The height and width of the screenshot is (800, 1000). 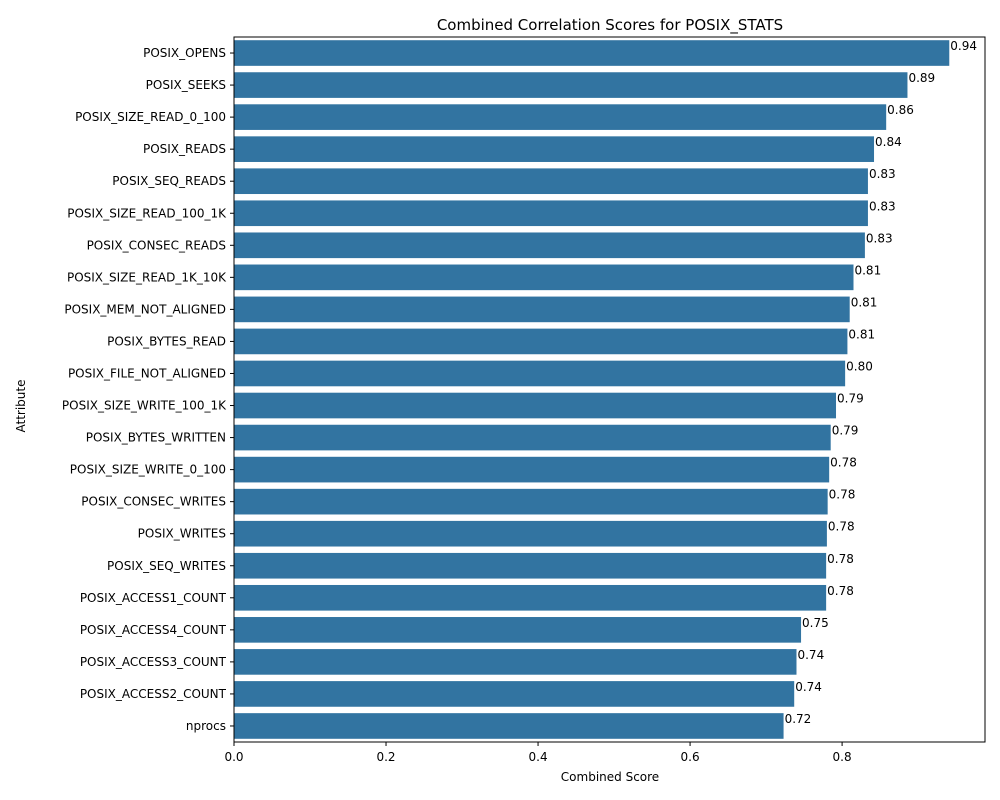 What do you see at coordinates (900, 110) in the screenshot?
I see `data-label: 0.86` at bounding box center [900, 110].